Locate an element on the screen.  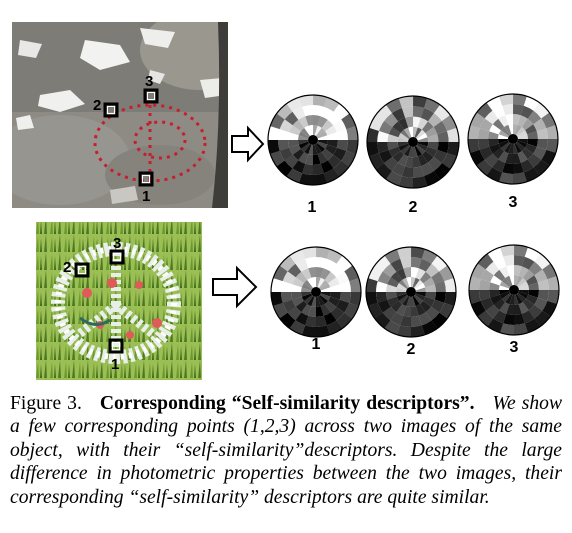
top-marker-1: 1 is located at coordinates (146, 188).